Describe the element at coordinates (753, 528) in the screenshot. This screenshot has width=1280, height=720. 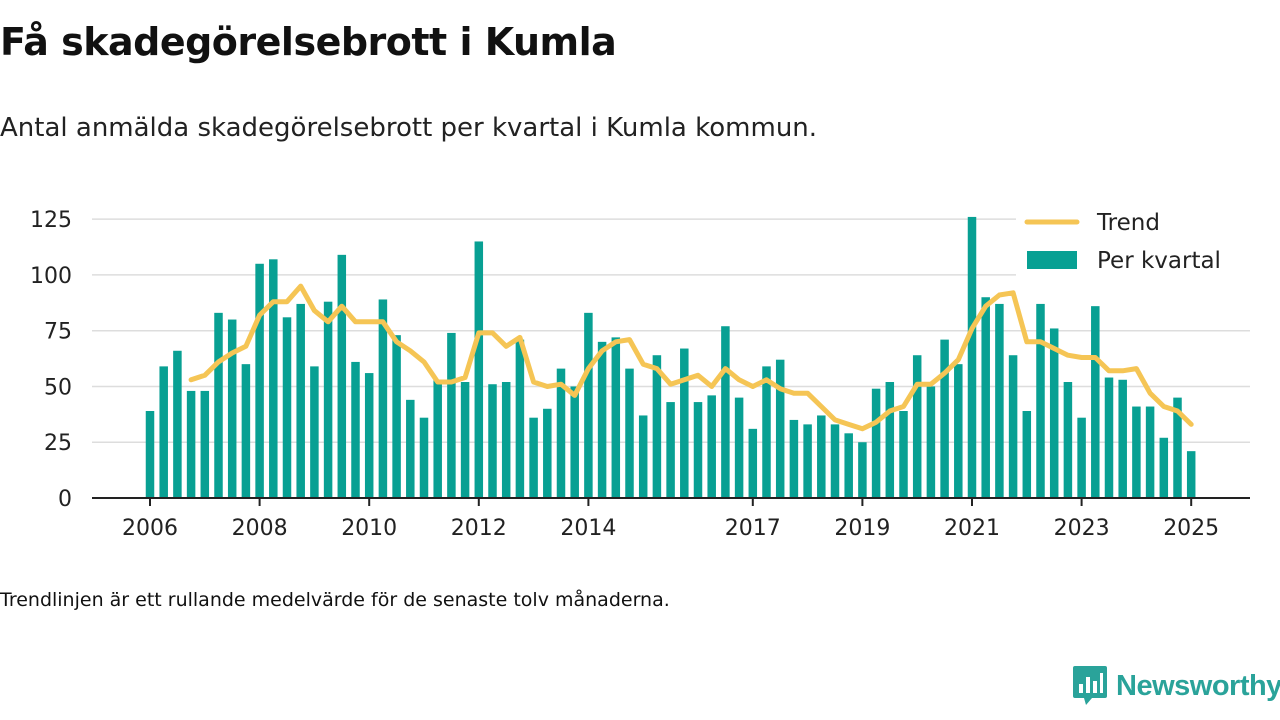
I see `x-tick-label: 2017` at that location.